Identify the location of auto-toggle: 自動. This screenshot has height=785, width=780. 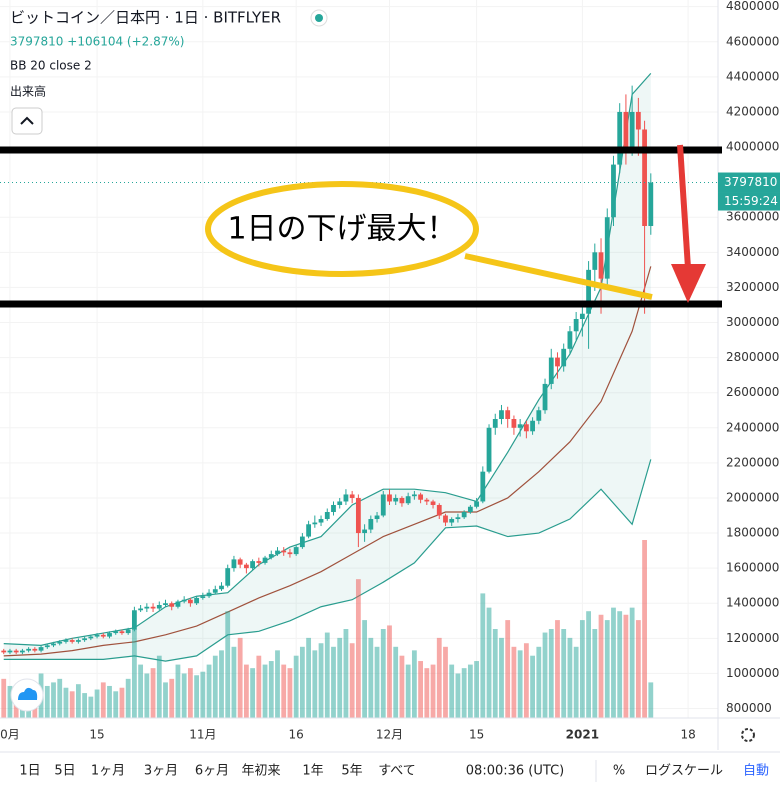
(756, 771).